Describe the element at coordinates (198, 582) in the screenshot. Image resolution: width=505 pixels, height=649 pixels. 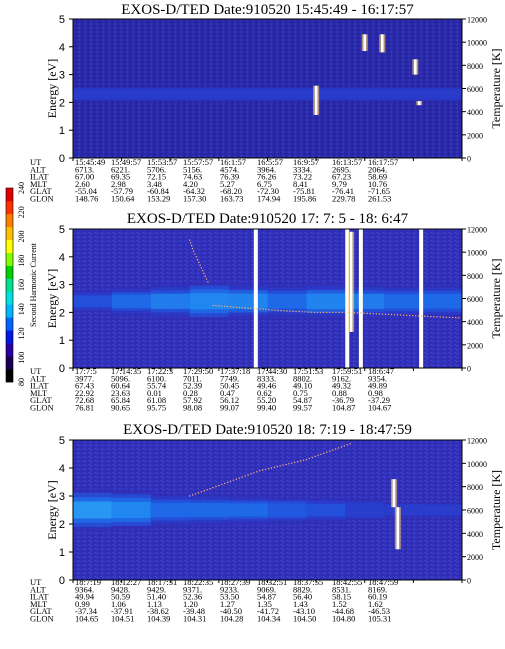
I see `table-cell: 18:22:35` at that location.